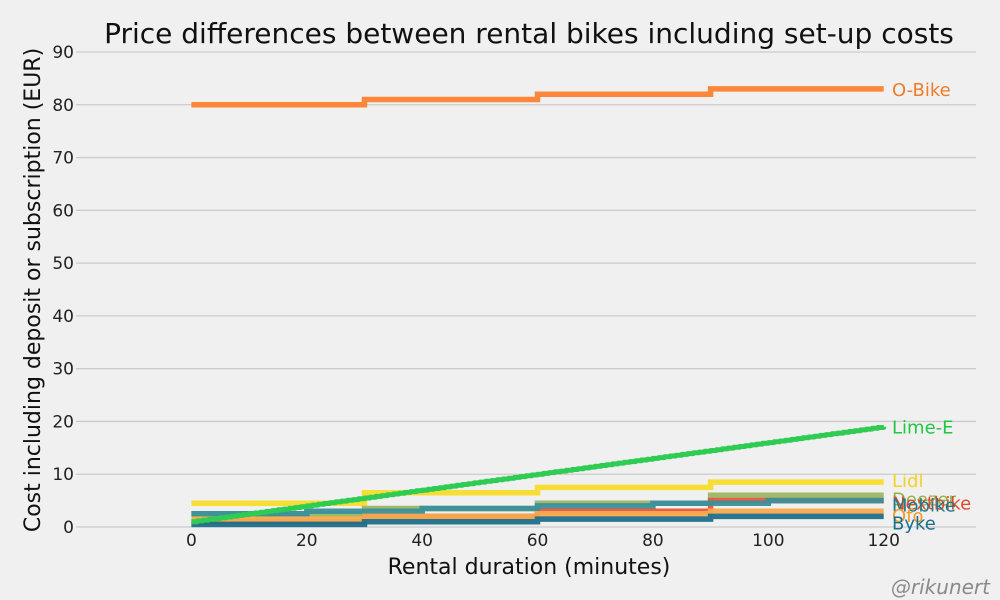  I want to click on y-tick-label: 10, so click(63, 475).